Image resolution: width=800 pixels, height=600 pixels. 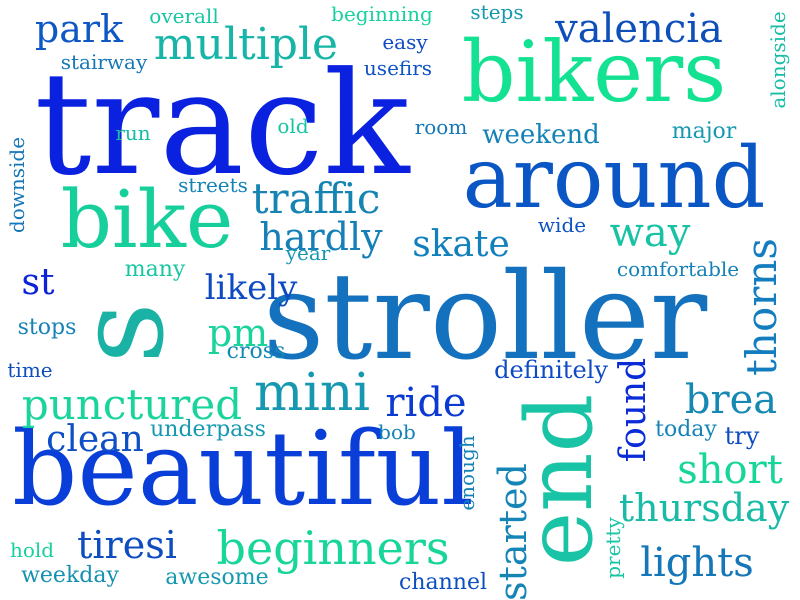 What do you see at coordinates (321, 237) in the screenshot?
I see `word-hardly: hardly` at bounding box center [321, 237].